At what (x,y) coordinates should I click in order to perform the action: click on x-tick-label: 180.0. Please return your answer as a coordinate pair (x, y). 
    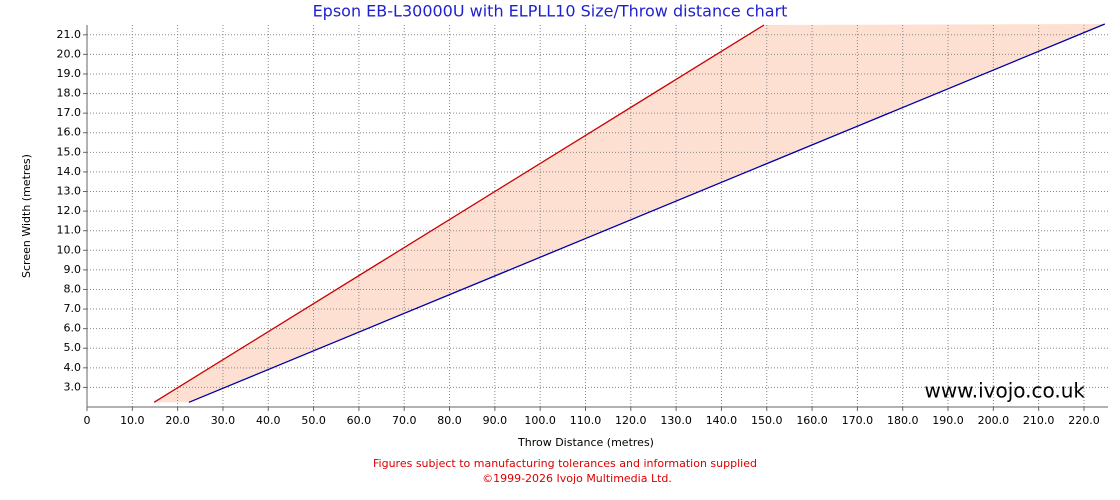
    Looking at the image, I should click on (903, 420).